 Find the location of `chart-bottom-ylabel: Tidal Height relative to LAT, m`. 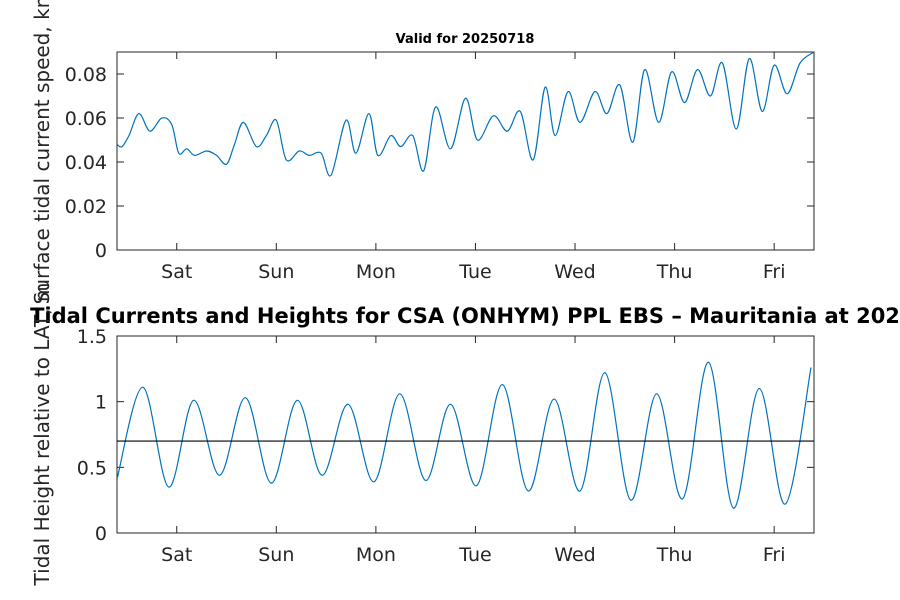

chart-bottom-ylabel: Tidal Height relative to LAT, m is located at coordinates (42, 435).